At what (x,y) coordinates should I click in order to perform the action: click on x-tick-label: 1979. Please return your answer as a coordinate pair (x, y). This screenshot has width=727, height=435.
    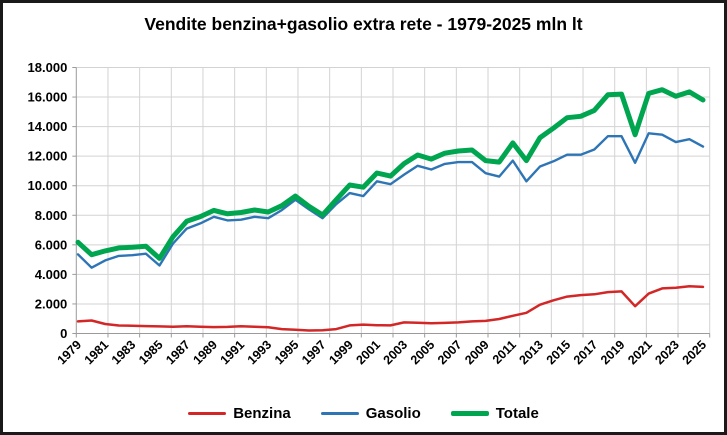
    Looking at the image, I should click on (70, 353).